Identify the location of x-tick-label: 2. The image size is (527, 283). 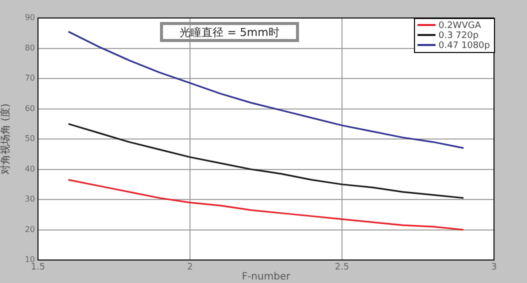
(190, 267).